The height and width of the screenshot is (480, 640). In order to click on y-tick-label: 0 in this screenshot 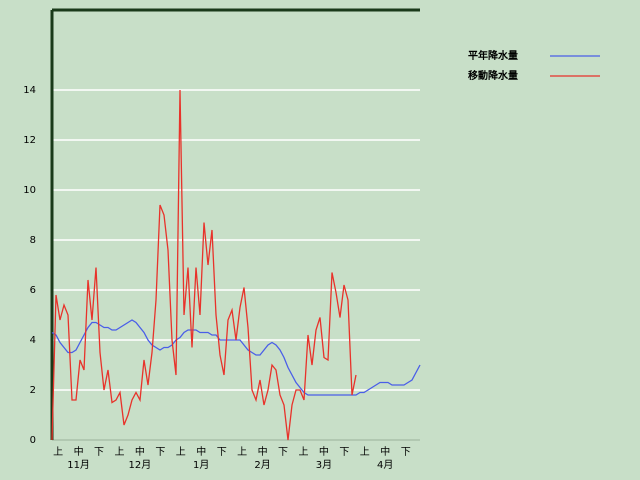, I will do `click(33, 440)`.